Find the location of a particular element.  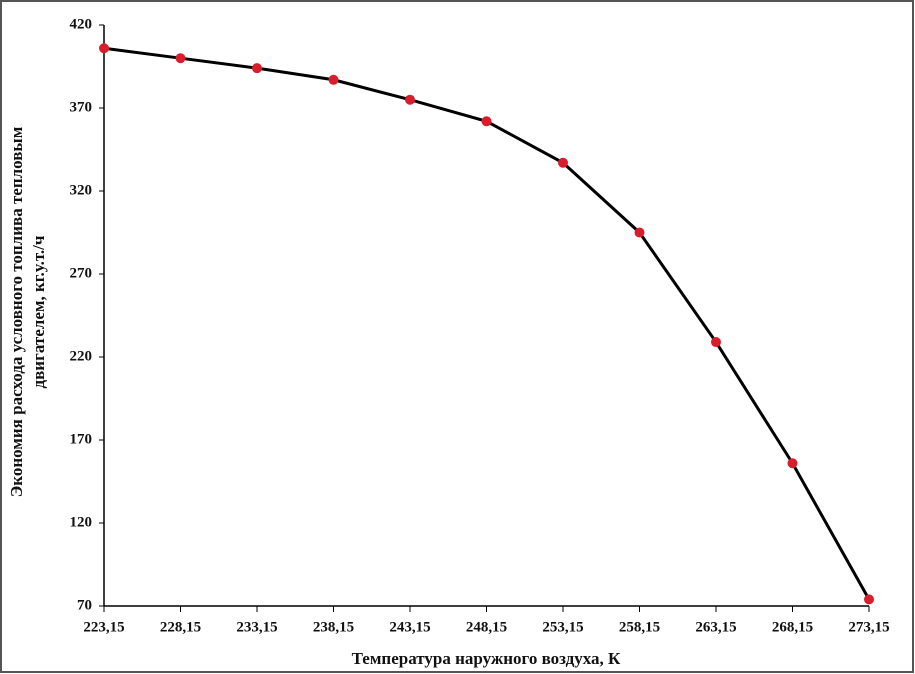

y-tick-label: 170 is located at coordinates (81, 439).